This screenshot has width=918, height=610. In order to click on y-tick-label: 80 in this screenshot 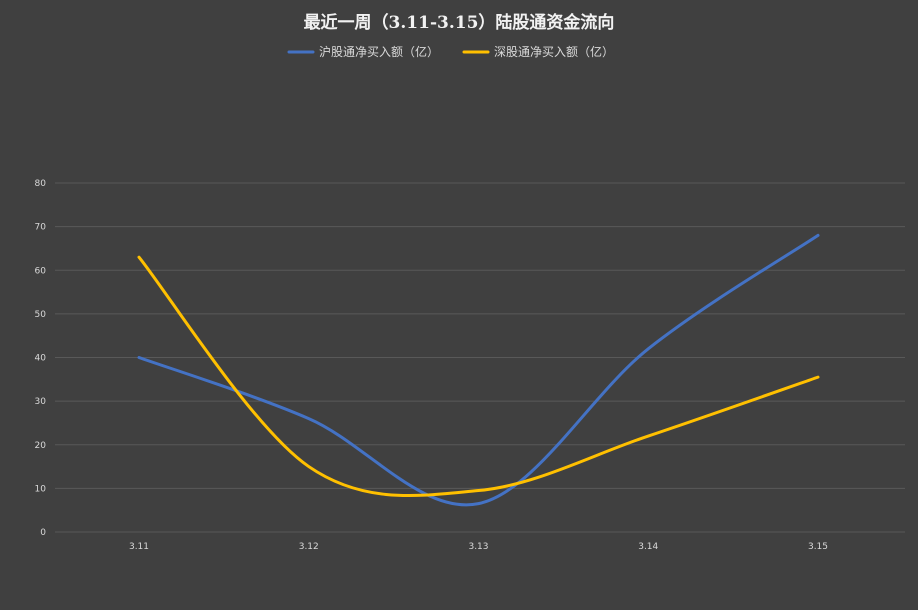, I will do `click(41, 184)`.